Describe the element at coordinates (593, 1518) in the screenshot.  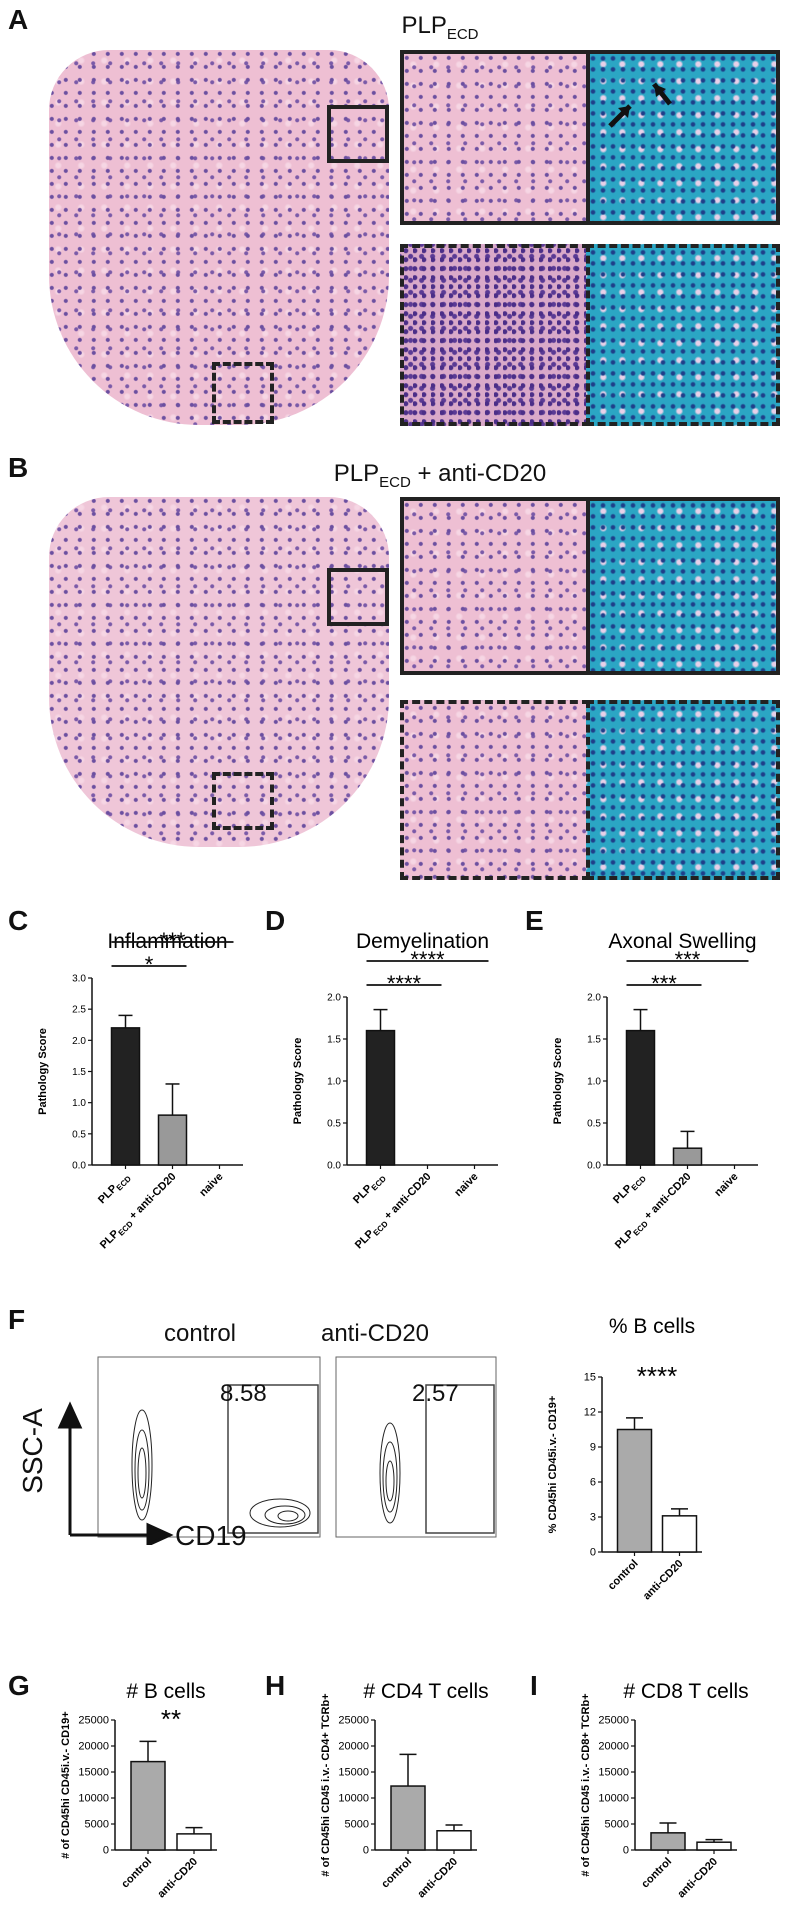
I see `y-tick-label: 3` at that location.